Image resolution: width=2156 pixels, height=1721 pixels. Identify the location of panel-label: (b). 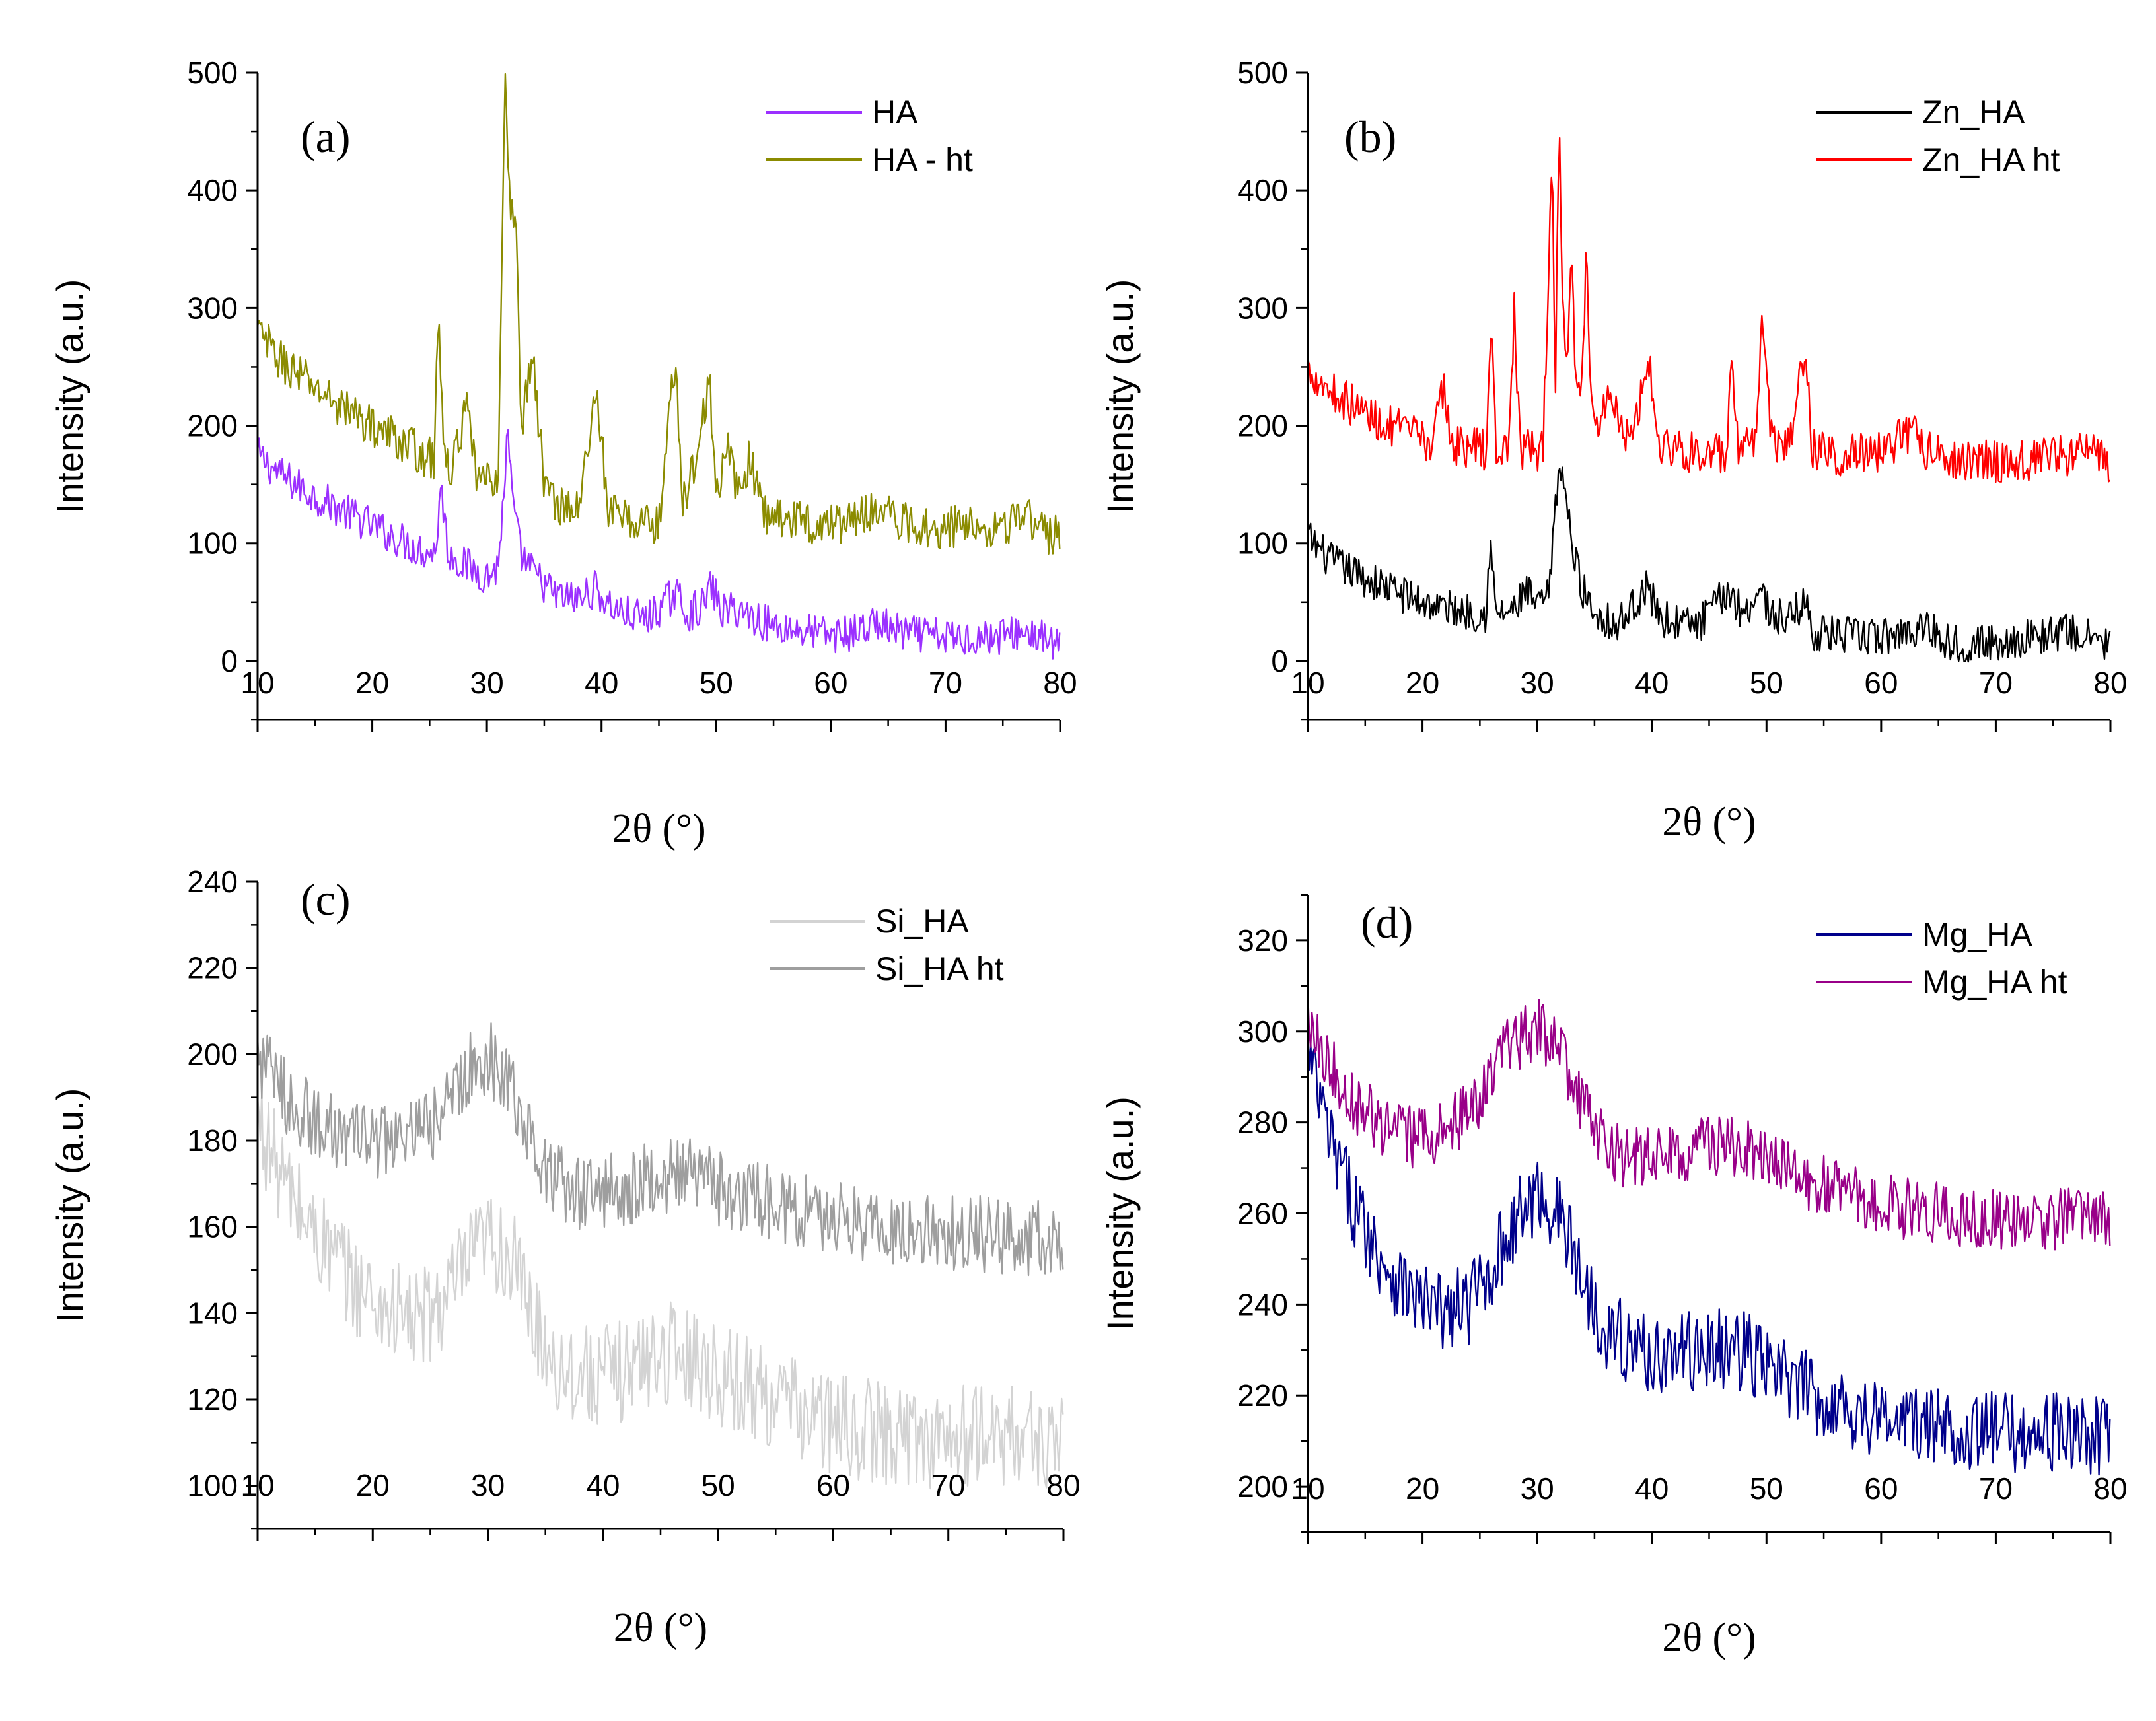
(1370, 137).